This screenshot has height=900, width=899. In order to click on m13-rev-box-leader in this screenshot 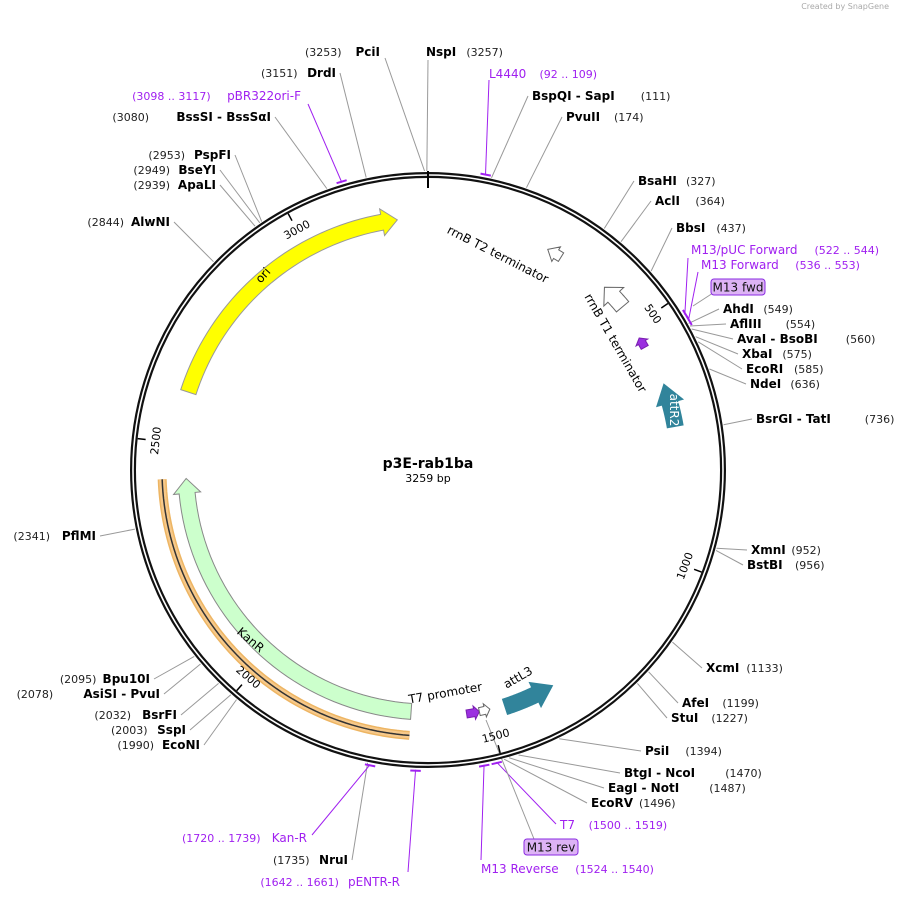, I will do `click(510, 779)`.